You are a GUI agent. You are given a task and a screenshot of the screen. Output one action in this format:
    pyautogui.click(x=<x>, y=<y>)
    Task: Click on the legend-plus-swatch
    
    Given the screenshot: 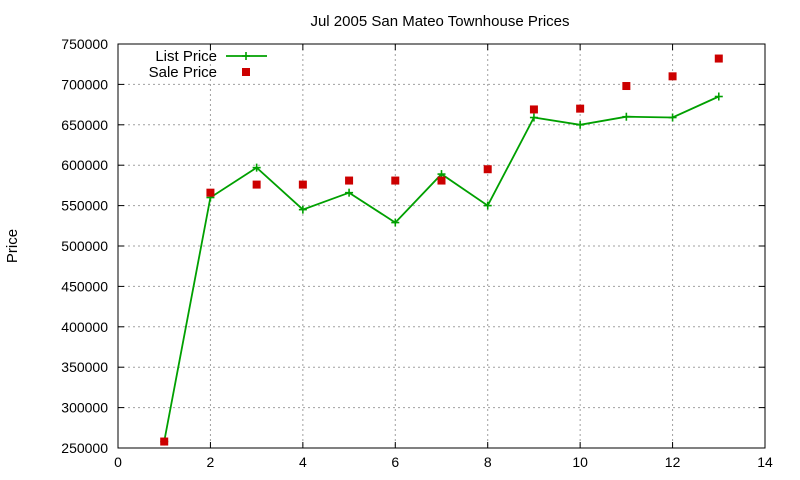 What is the action you would take?
    pyautogui.click(x=246, y=56)
    